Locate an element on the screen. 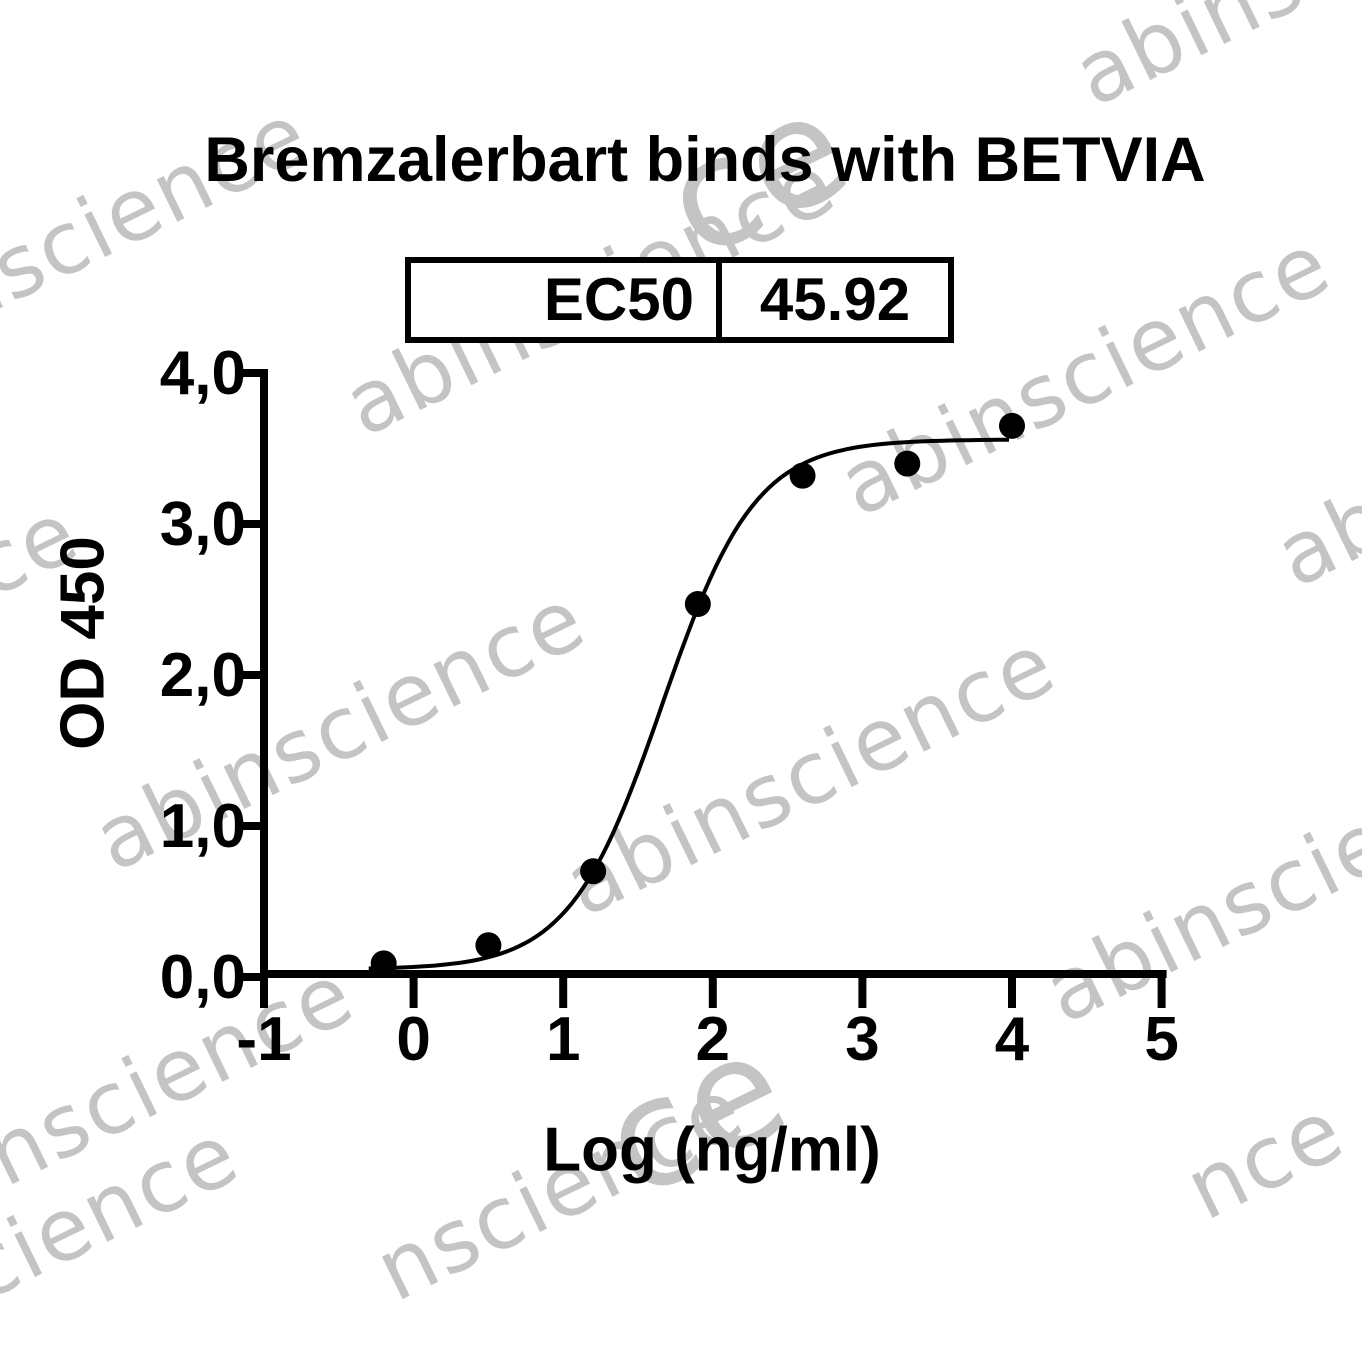  ec50-label-cell: EC50 is located at coordinates (566, 300).